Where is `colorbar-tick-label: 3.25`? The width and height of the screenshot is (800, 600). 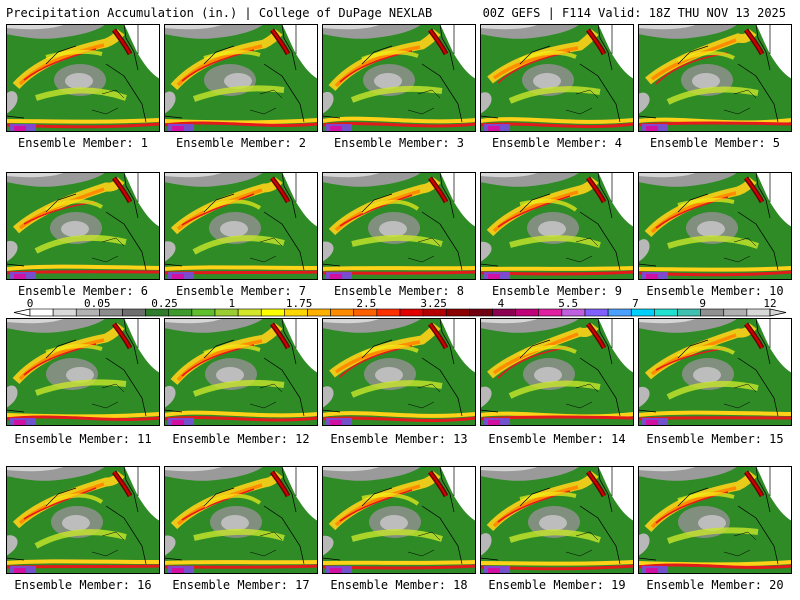 colorbar-tick-label: 3.25 is located at coordinates (433, 304).